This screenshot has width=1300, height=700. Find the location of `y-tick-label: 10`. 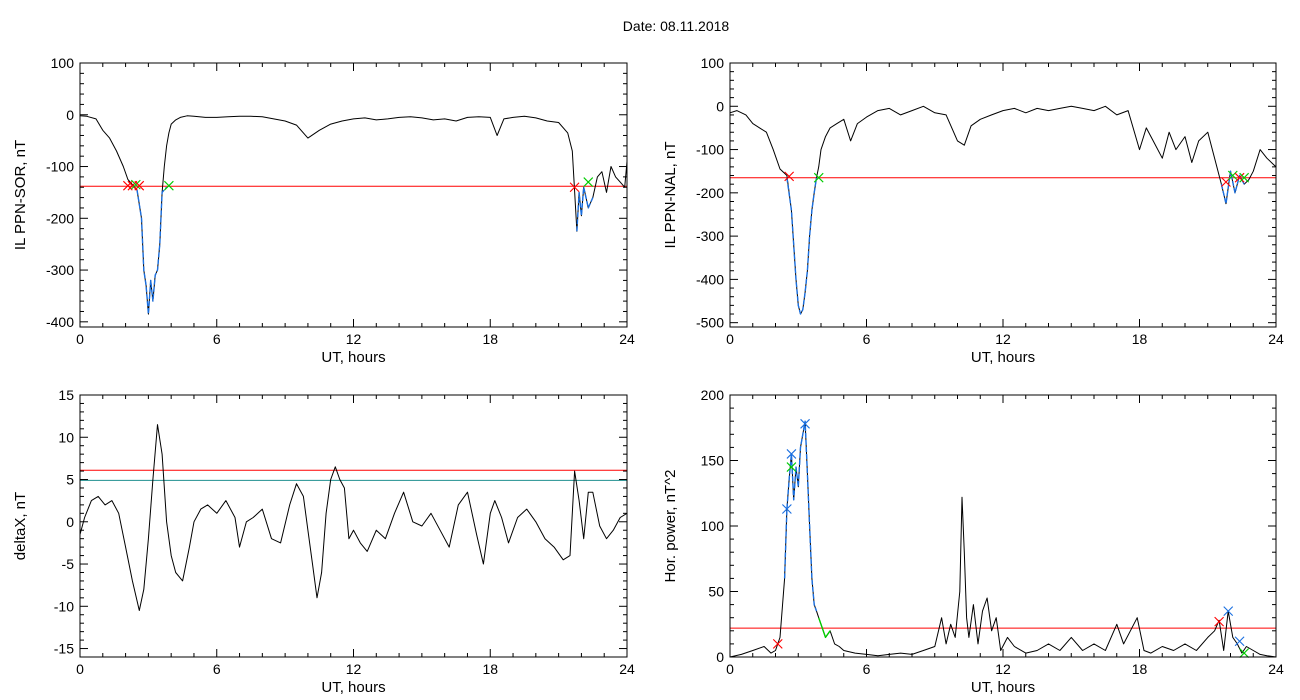

y-tick-label: 10 is located at coordinates (66, 437).